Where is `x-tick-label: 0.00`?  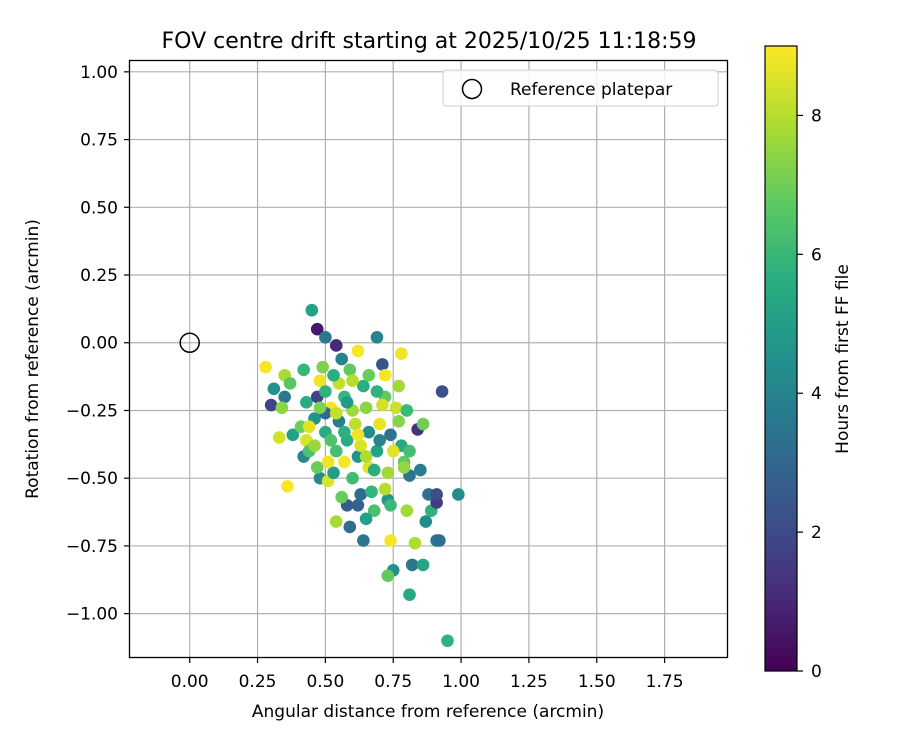
x-tick-label: 0.00 is located at coordinates (190, 682).